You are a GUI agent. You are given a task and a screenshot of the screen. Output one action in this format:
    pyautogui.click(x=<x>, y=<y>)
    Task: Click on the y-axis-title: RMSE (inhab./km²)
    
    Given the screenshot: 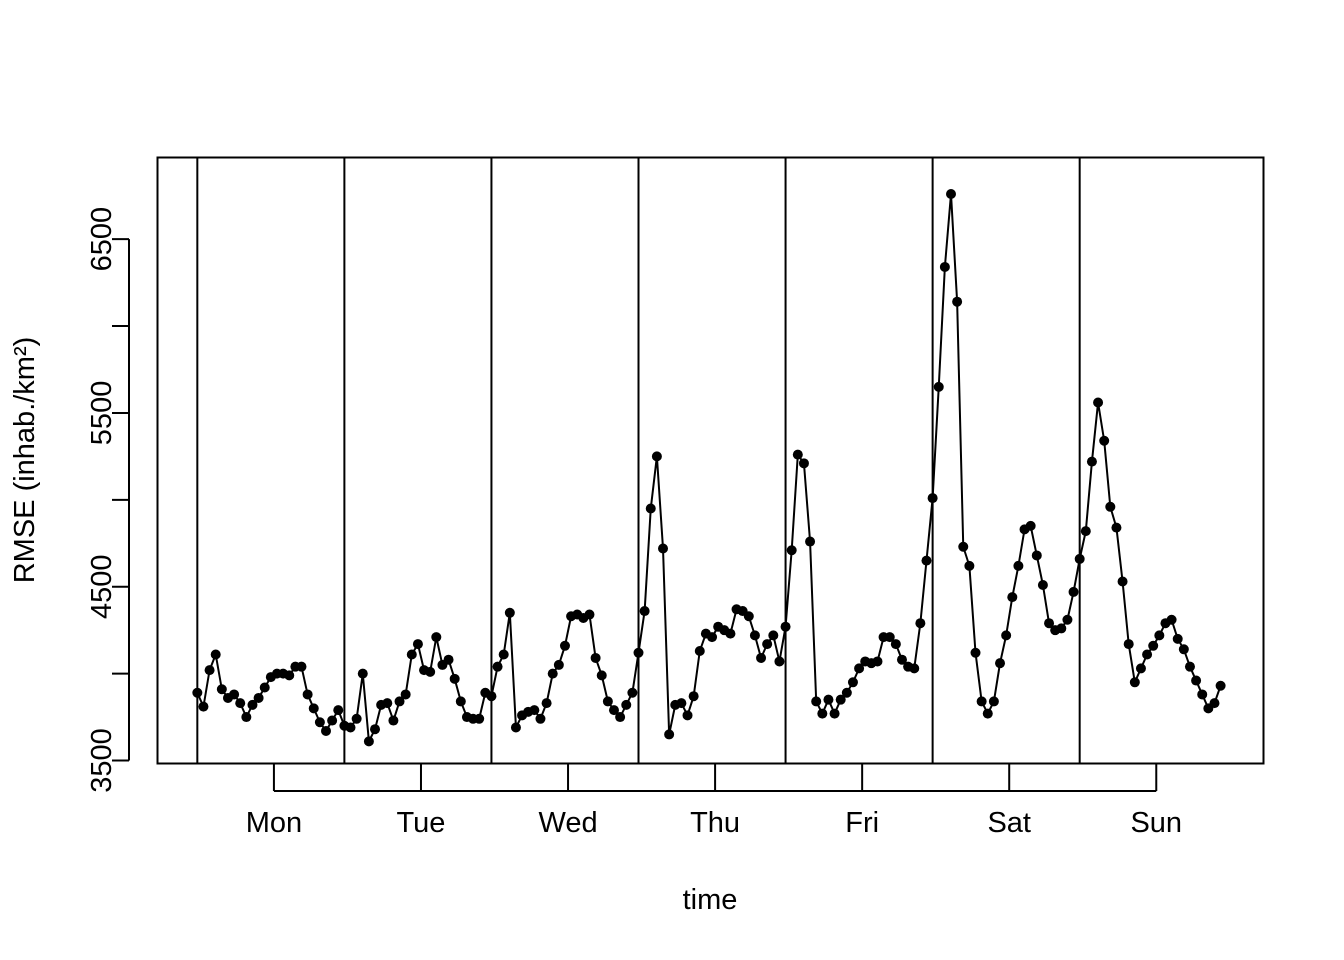 What is the action you would take?
    pyautogui.click(x=25, y=460)
    